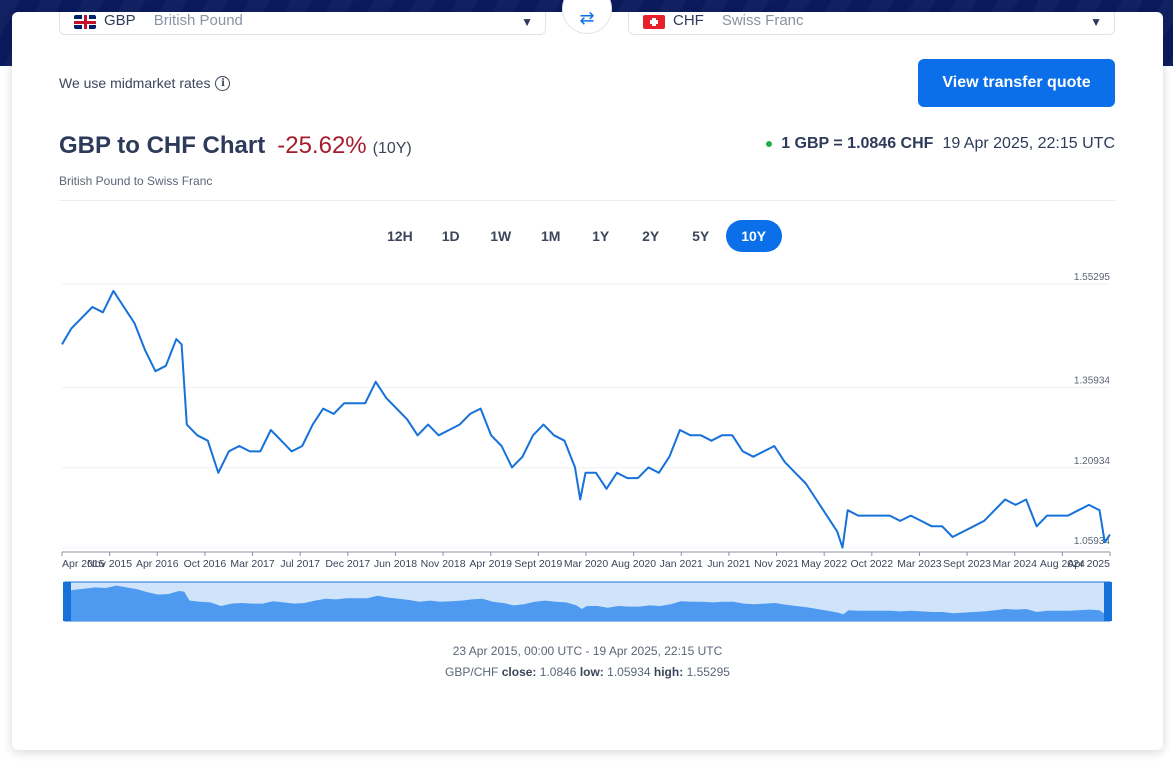 The height and width of the screenshot is (776, 1173). I want to click on to-currency-code: CHF, so click(688, 20).